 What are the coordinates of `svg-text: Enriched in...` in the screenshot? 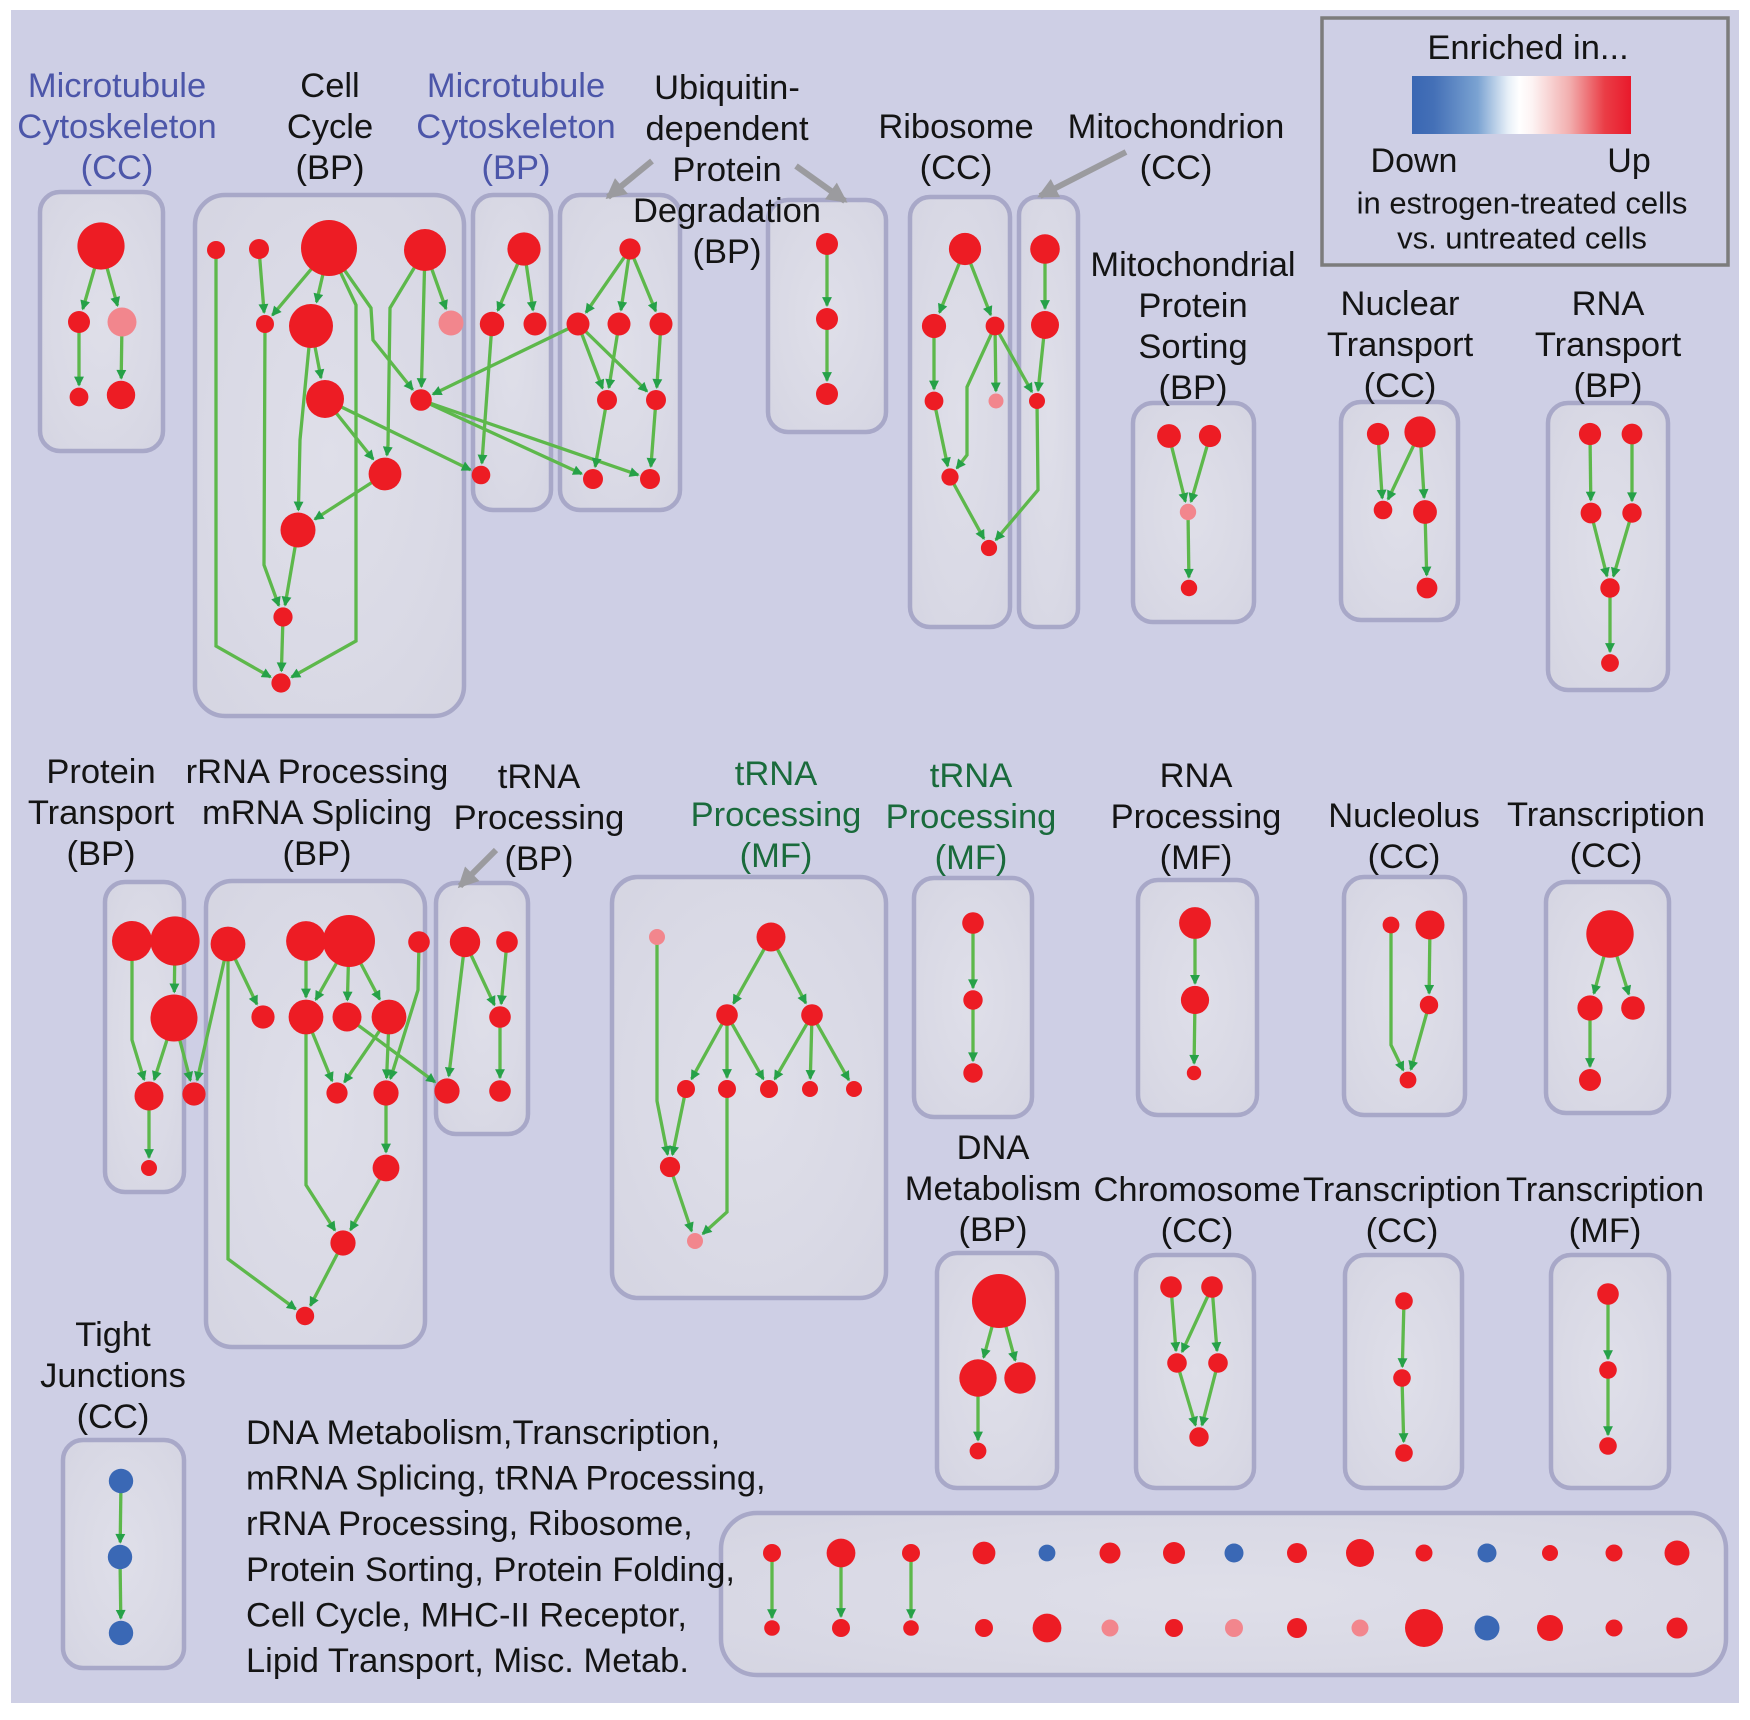 It's located at (1527, 48).